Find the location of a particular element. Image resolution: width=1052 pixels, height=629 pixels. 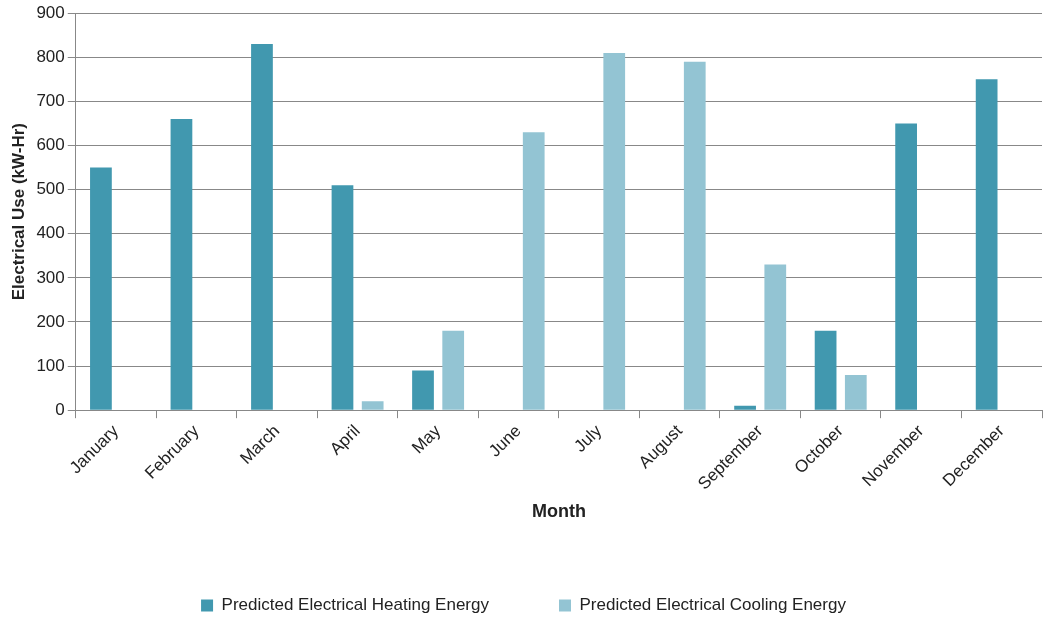

x-axis-title: Month is located at coordinates (558, 511).